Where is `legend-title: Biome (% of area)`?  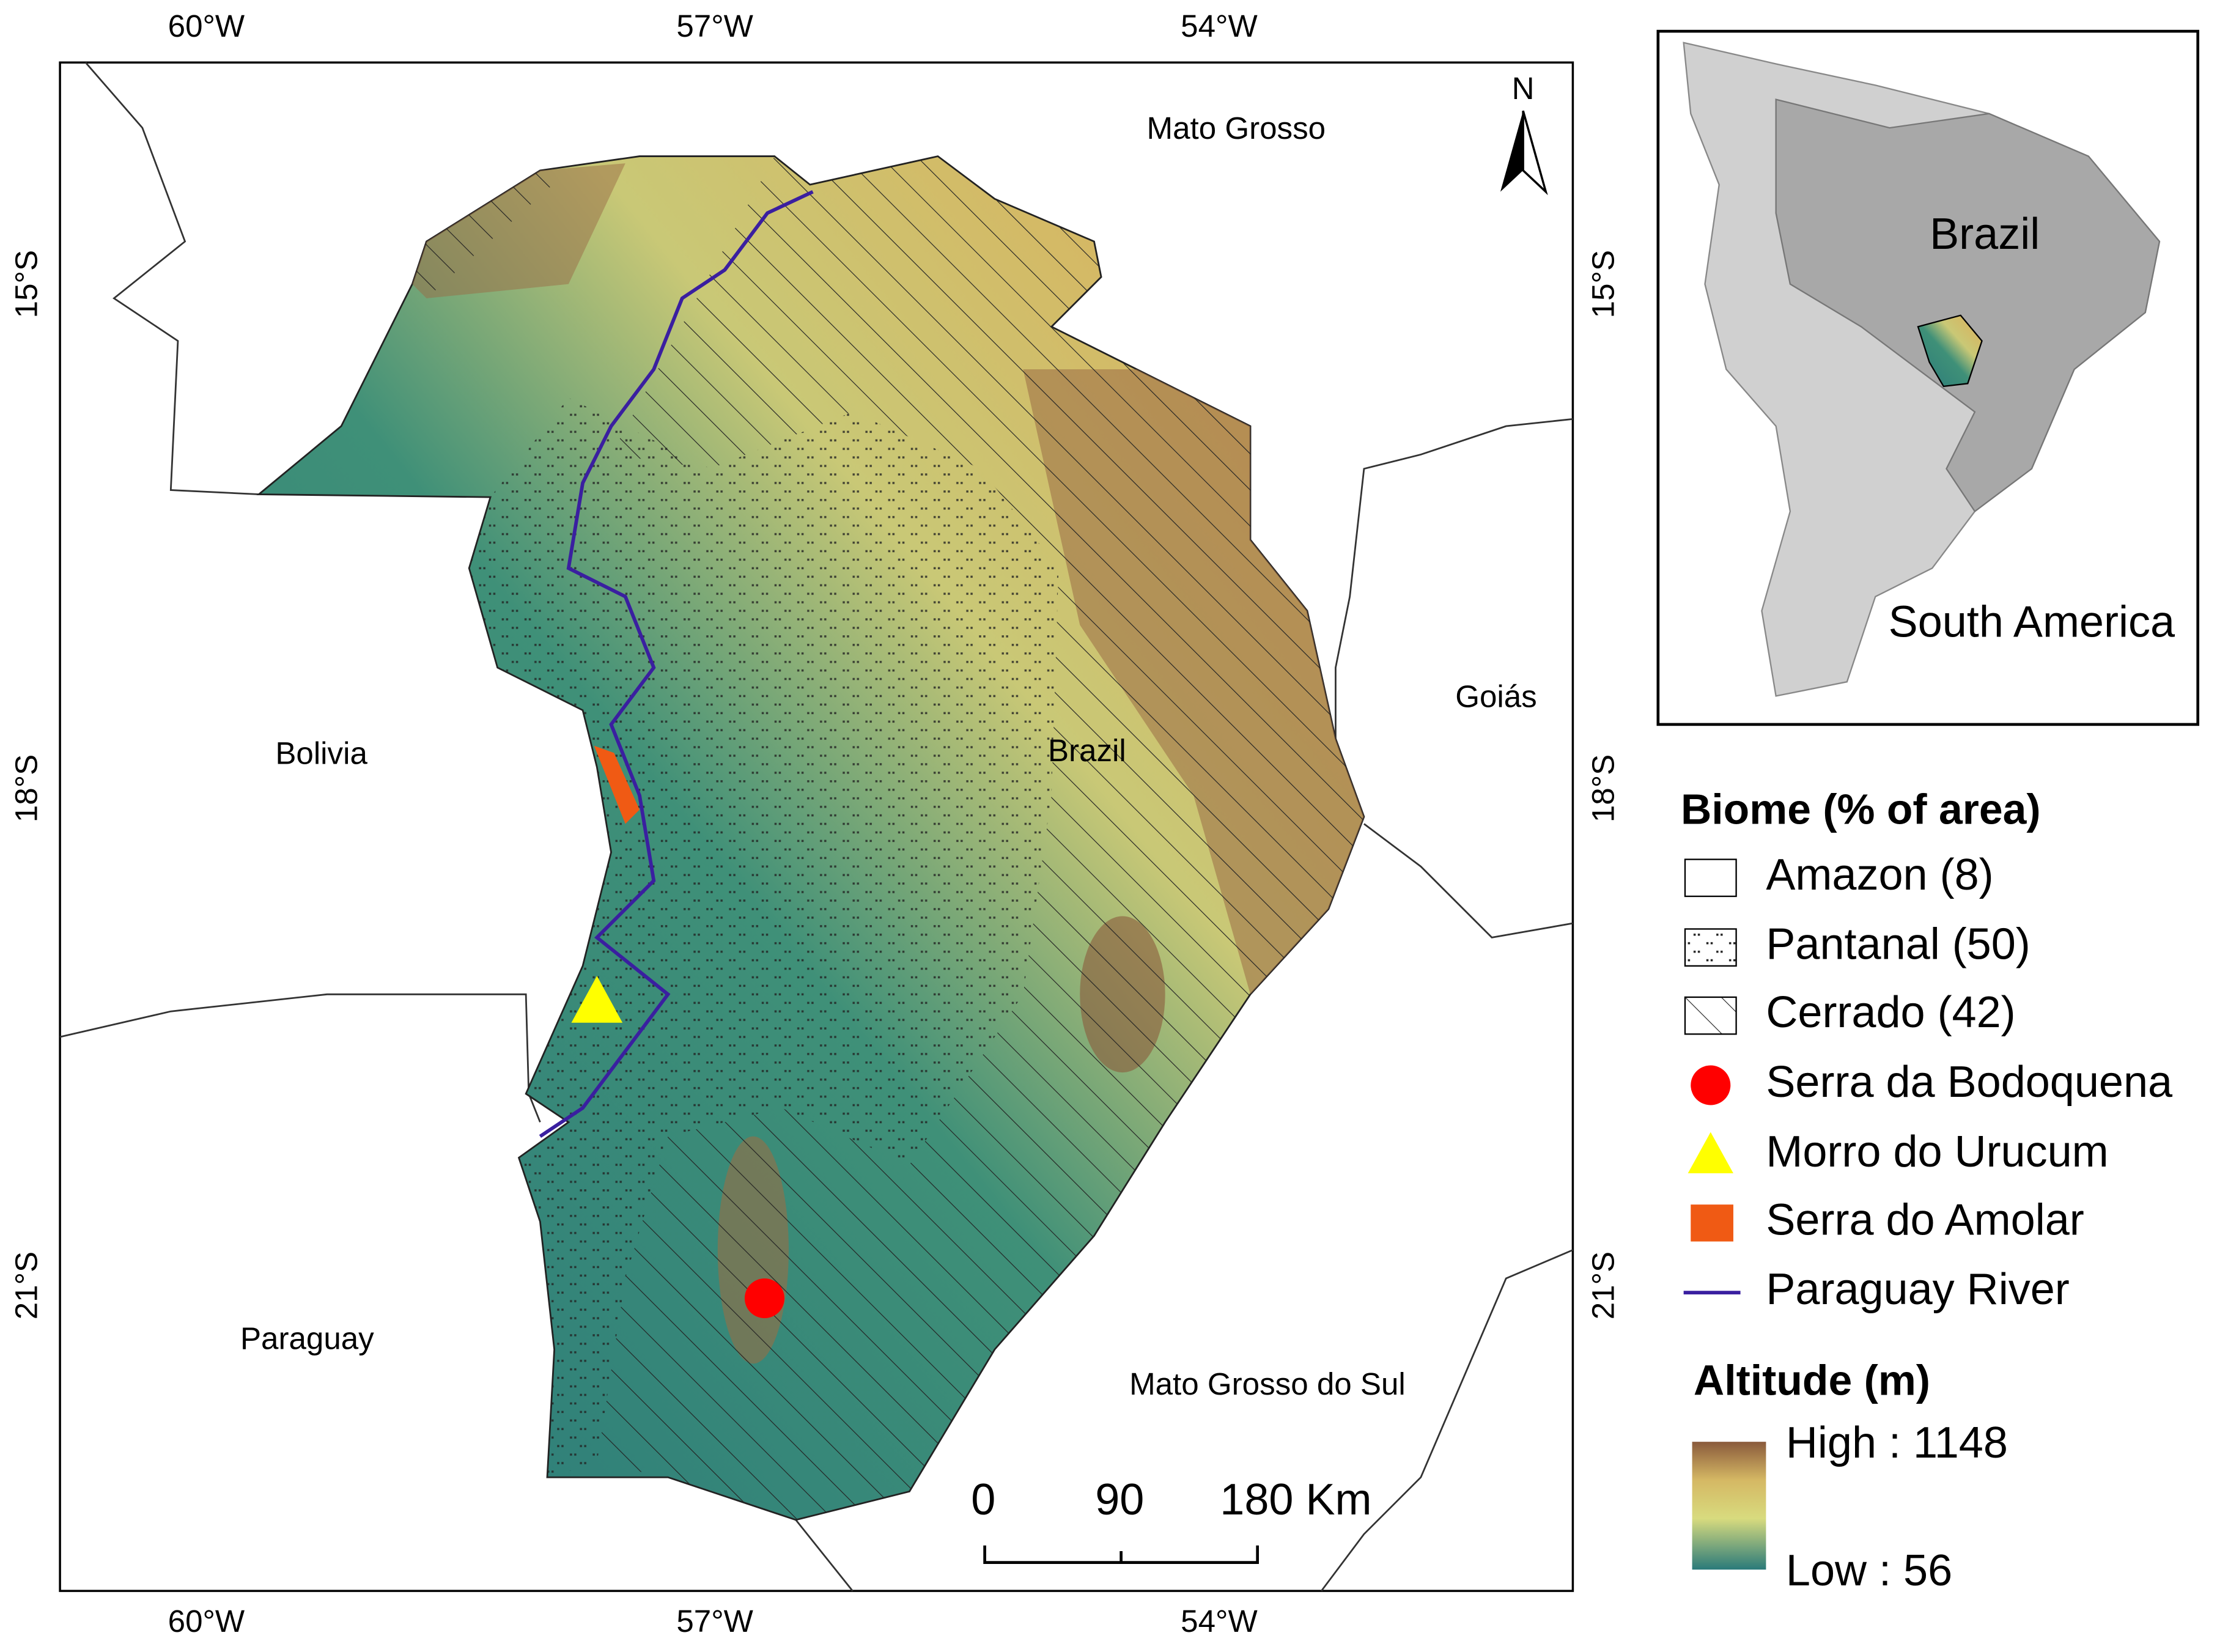 legend-title: Biome (% of area) is located at coordinates (1861, 809).